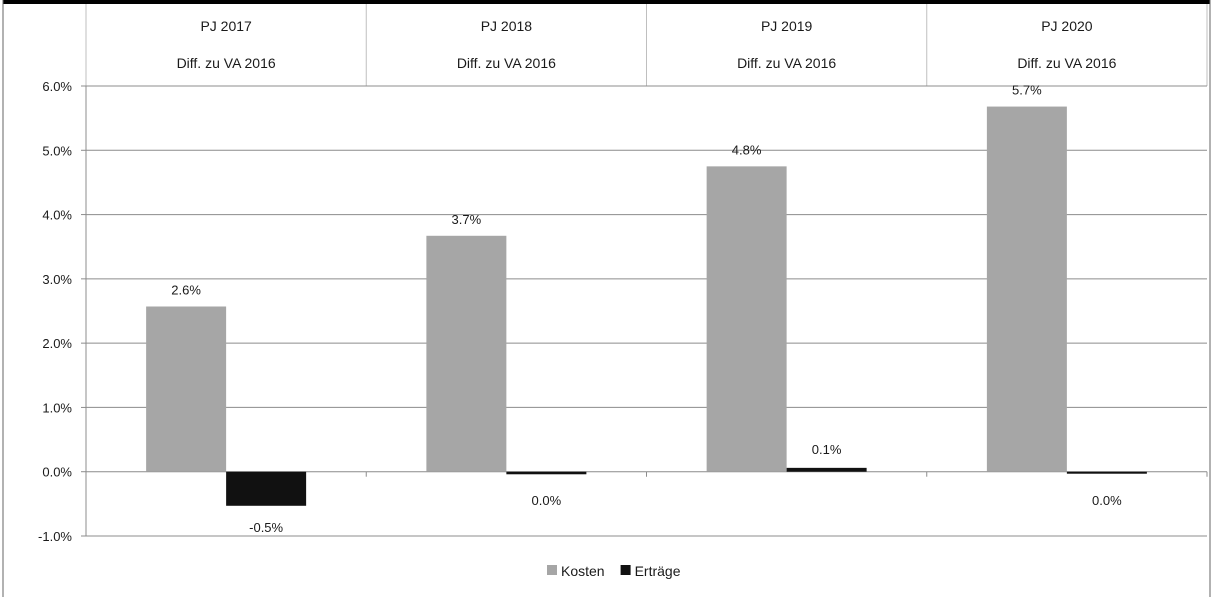 The width and height of the screenshot is (1214, 597). Describe the element at coordinates (787, 26) in the screenshot. I see `category-header: PJ 2019` at that location.